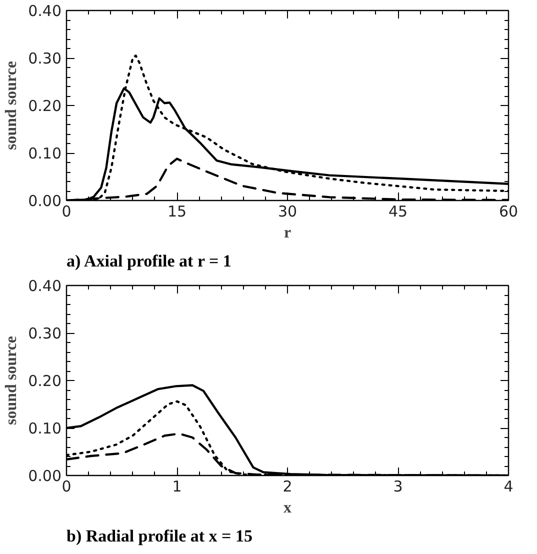 This screenshot has height=554, width=537. I want to click on x-tick-label: 4, so click(509, 487).